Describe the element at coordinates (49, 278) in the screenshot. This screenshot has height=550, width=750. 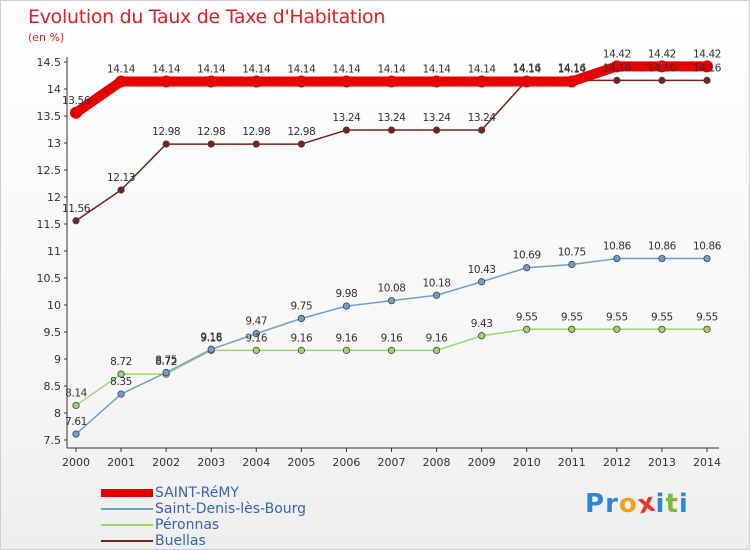
I see `y-tick-label: 10.5` at that location.